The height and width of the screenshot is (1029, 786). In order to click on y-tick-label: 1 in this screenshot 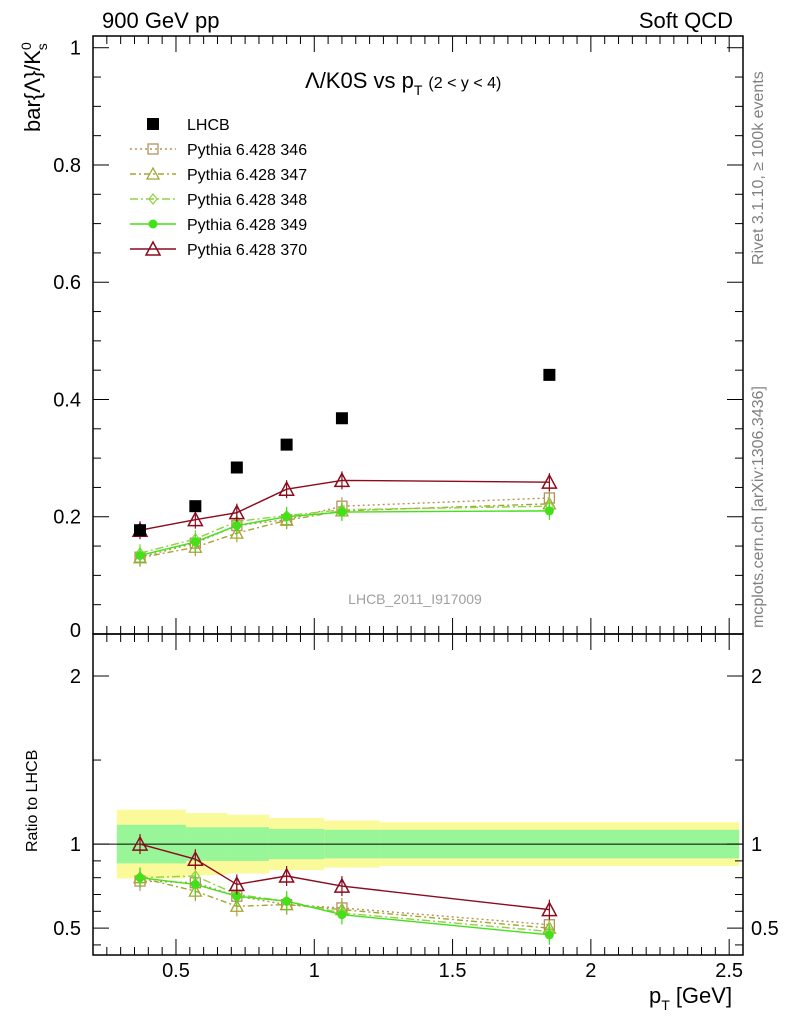, I will do `click(75, 49)`.